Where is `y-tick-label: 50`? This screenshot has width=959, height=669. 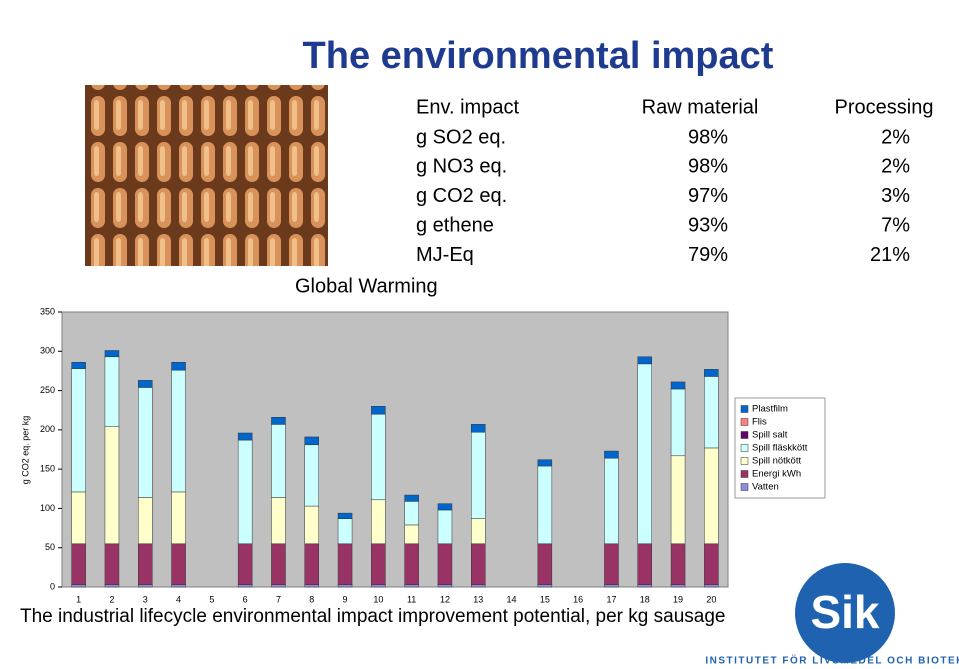
y-tick-label: 50 is located at coordinates (50, 547).